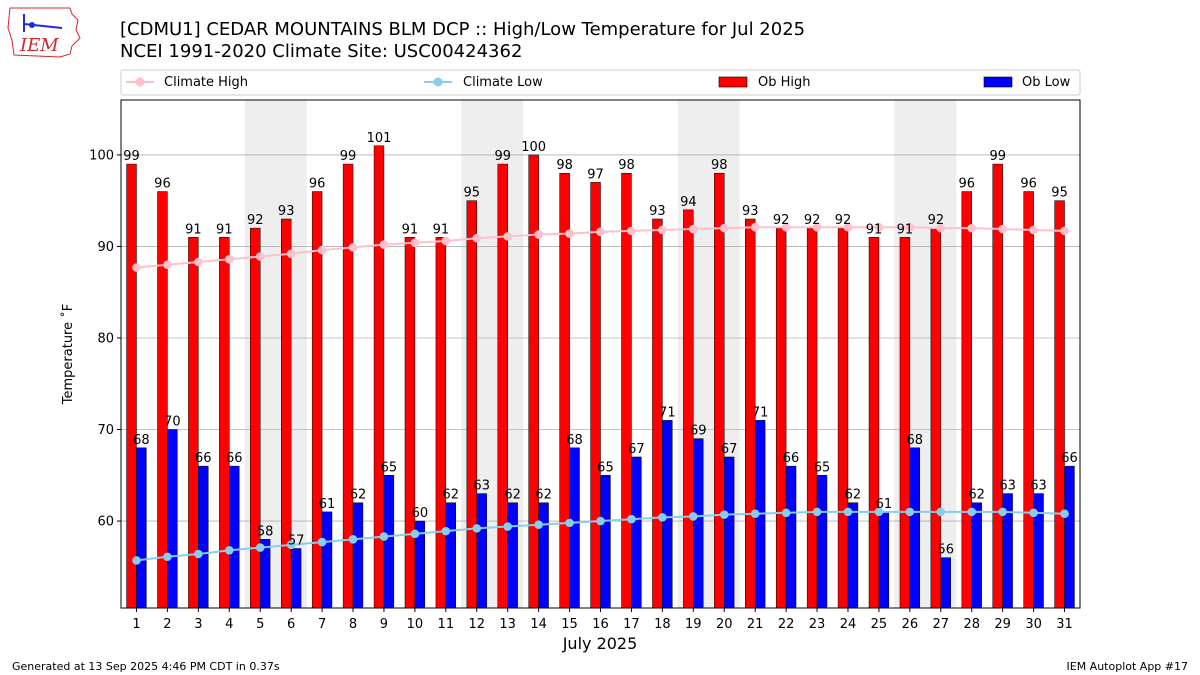 The height and width of the screenshot is (675, 1200). What do you see at coordinates (198, 624) in the screenshot?
I see `x-tick-label-3: 3` at bounding box center [198, 624].